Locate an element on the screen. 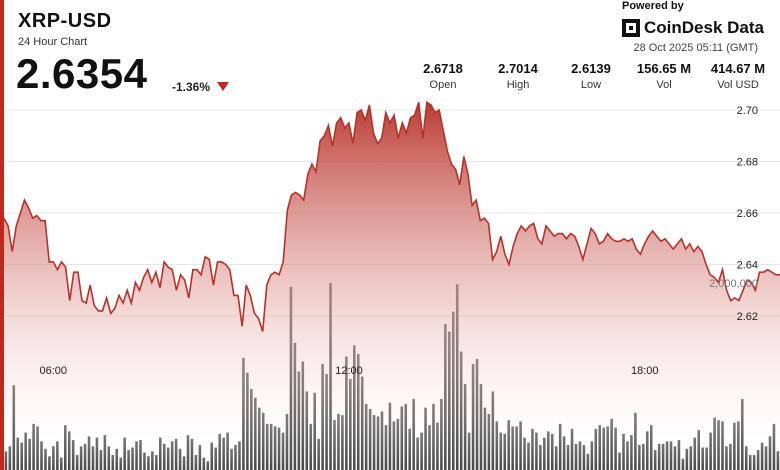 This screenshot has width=780, height=470. stat-high: 2.7014 High is located at coordinates (518, 76).